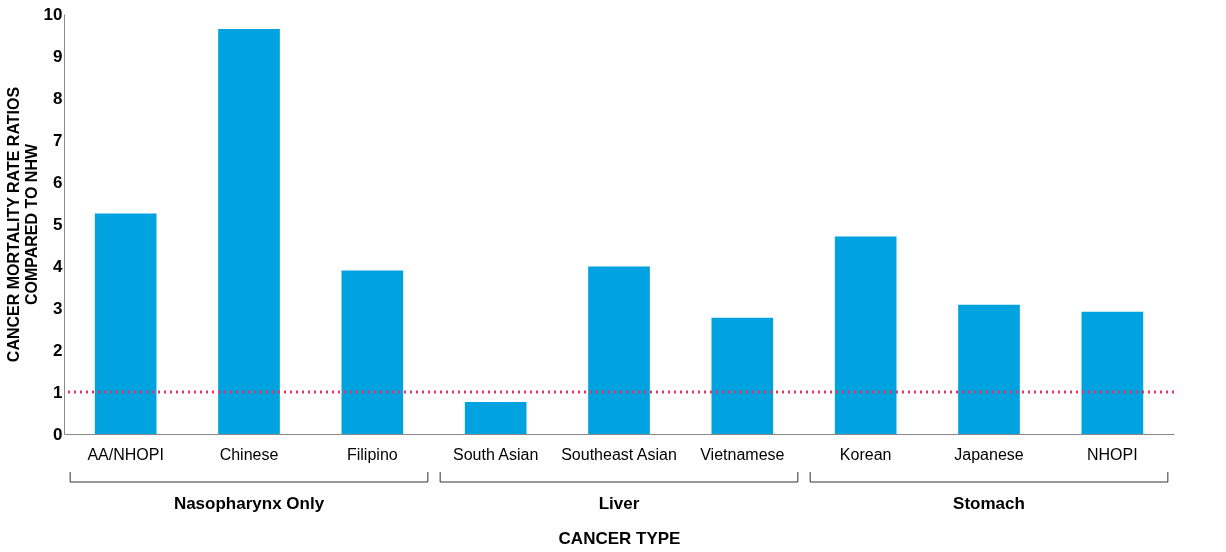  I want to click on y-tick-label: 8, so click(58, 98).